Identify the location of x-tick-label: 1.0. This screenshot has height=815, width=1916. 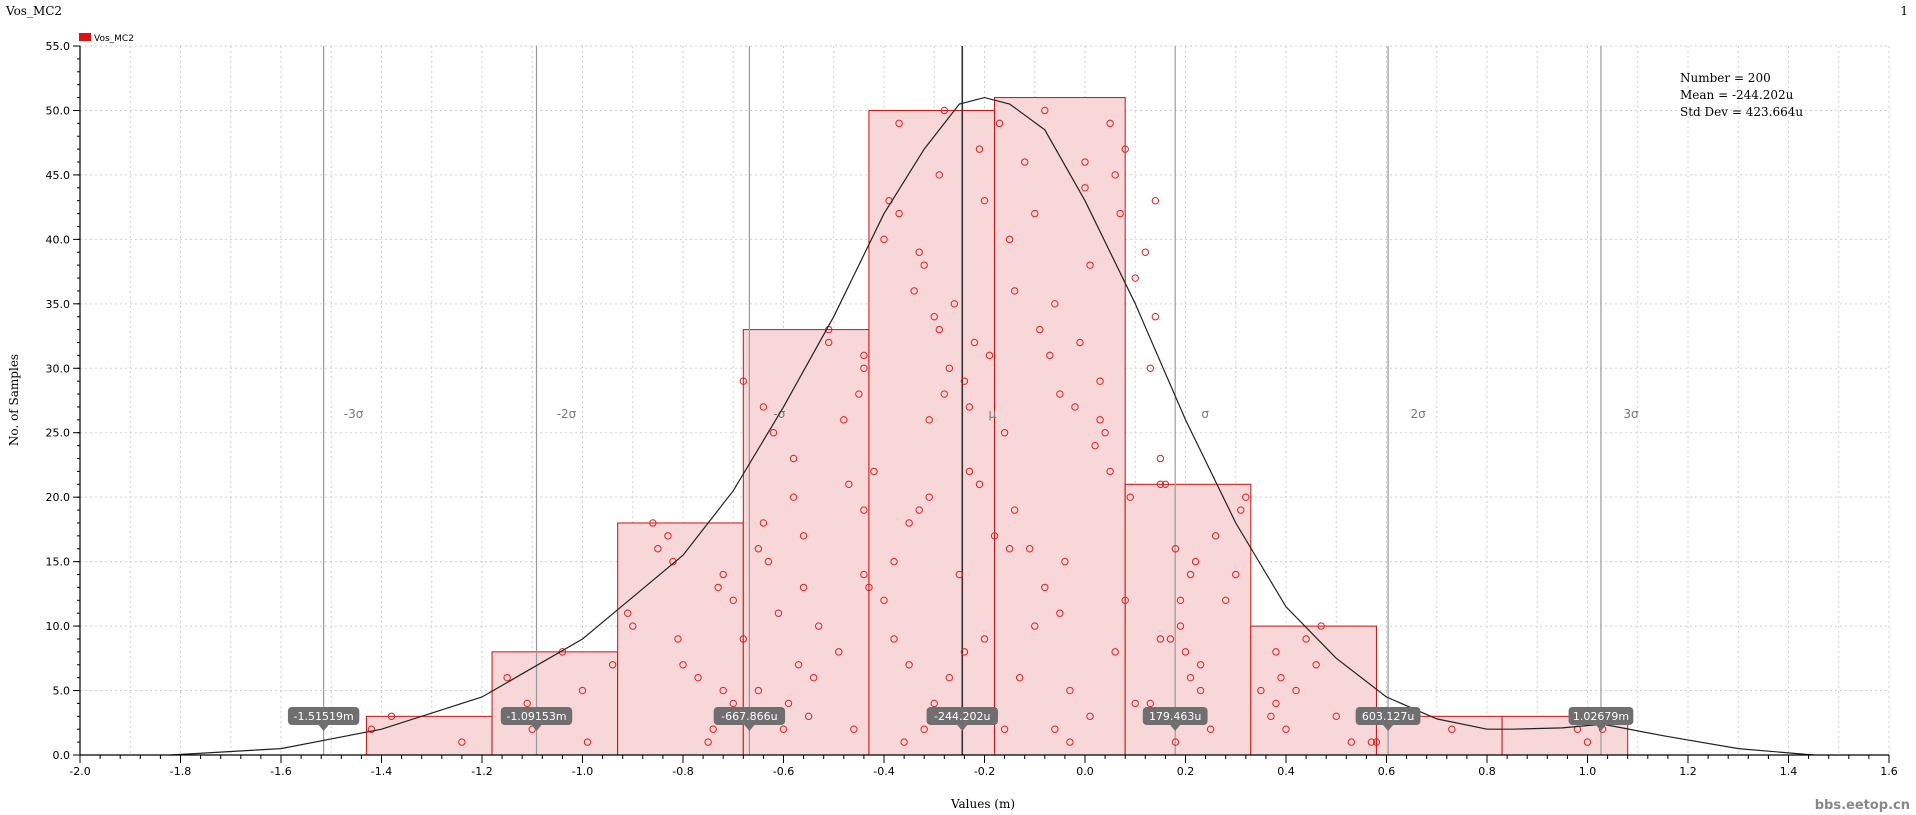
(1588, 771).